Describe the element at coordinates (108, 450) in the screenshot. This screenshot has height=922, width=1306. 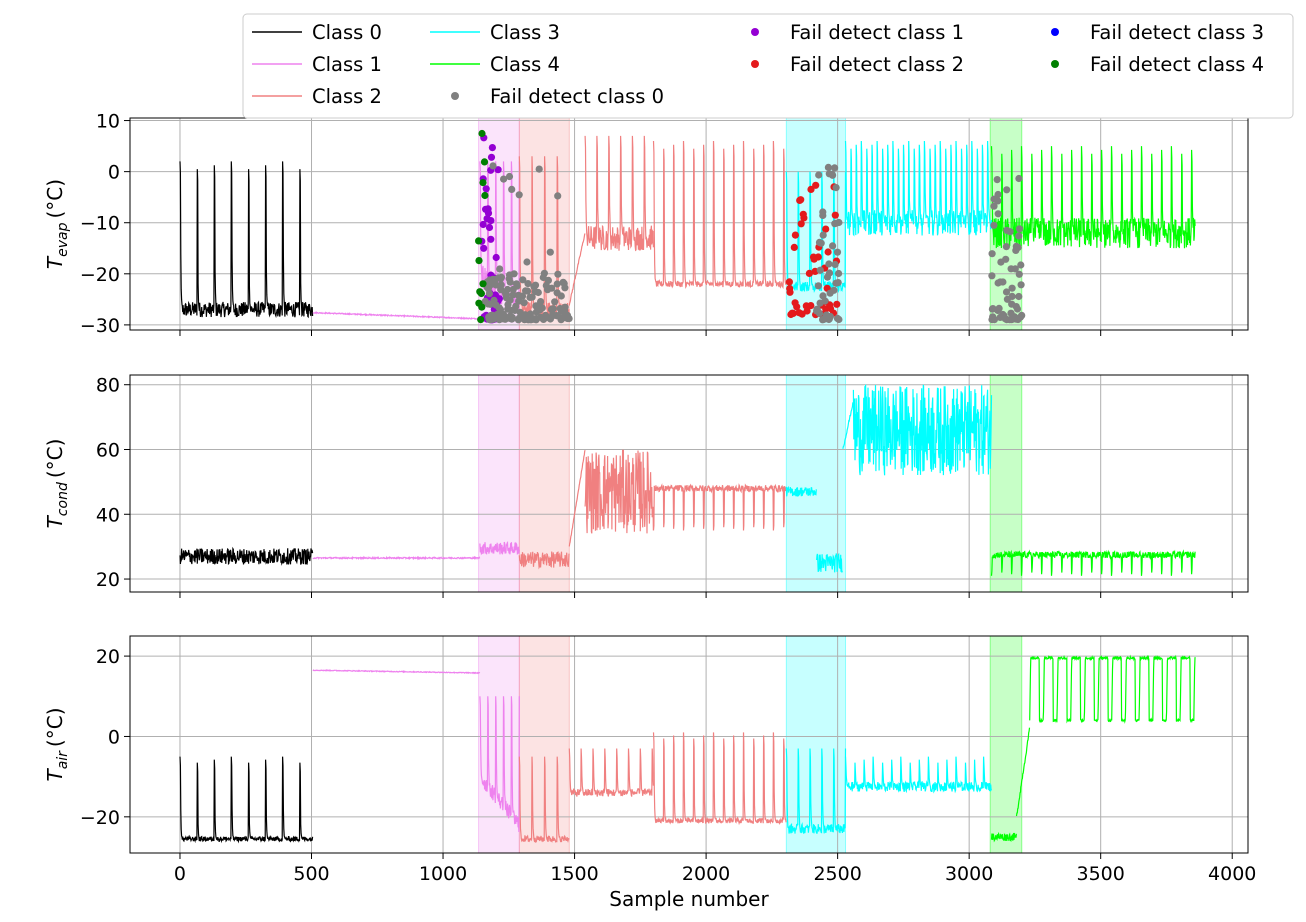
I see `y-tick-label: 60` at that location.